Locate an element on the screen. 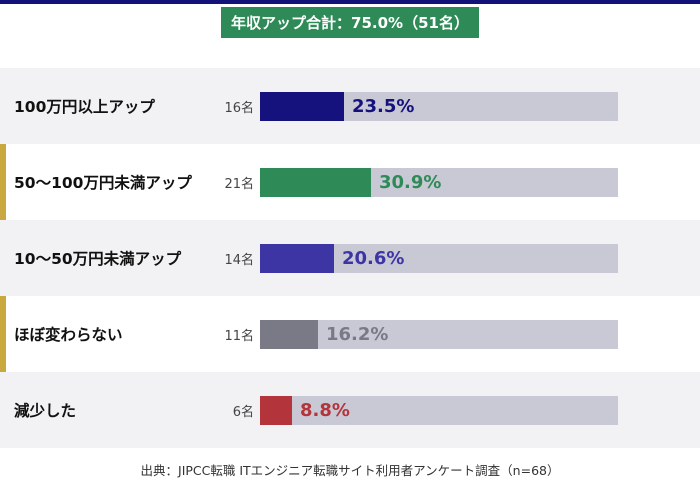 The height and width of the screenshot is (498, 700). value-label: 23.5% is located at coordinates (383, 106).